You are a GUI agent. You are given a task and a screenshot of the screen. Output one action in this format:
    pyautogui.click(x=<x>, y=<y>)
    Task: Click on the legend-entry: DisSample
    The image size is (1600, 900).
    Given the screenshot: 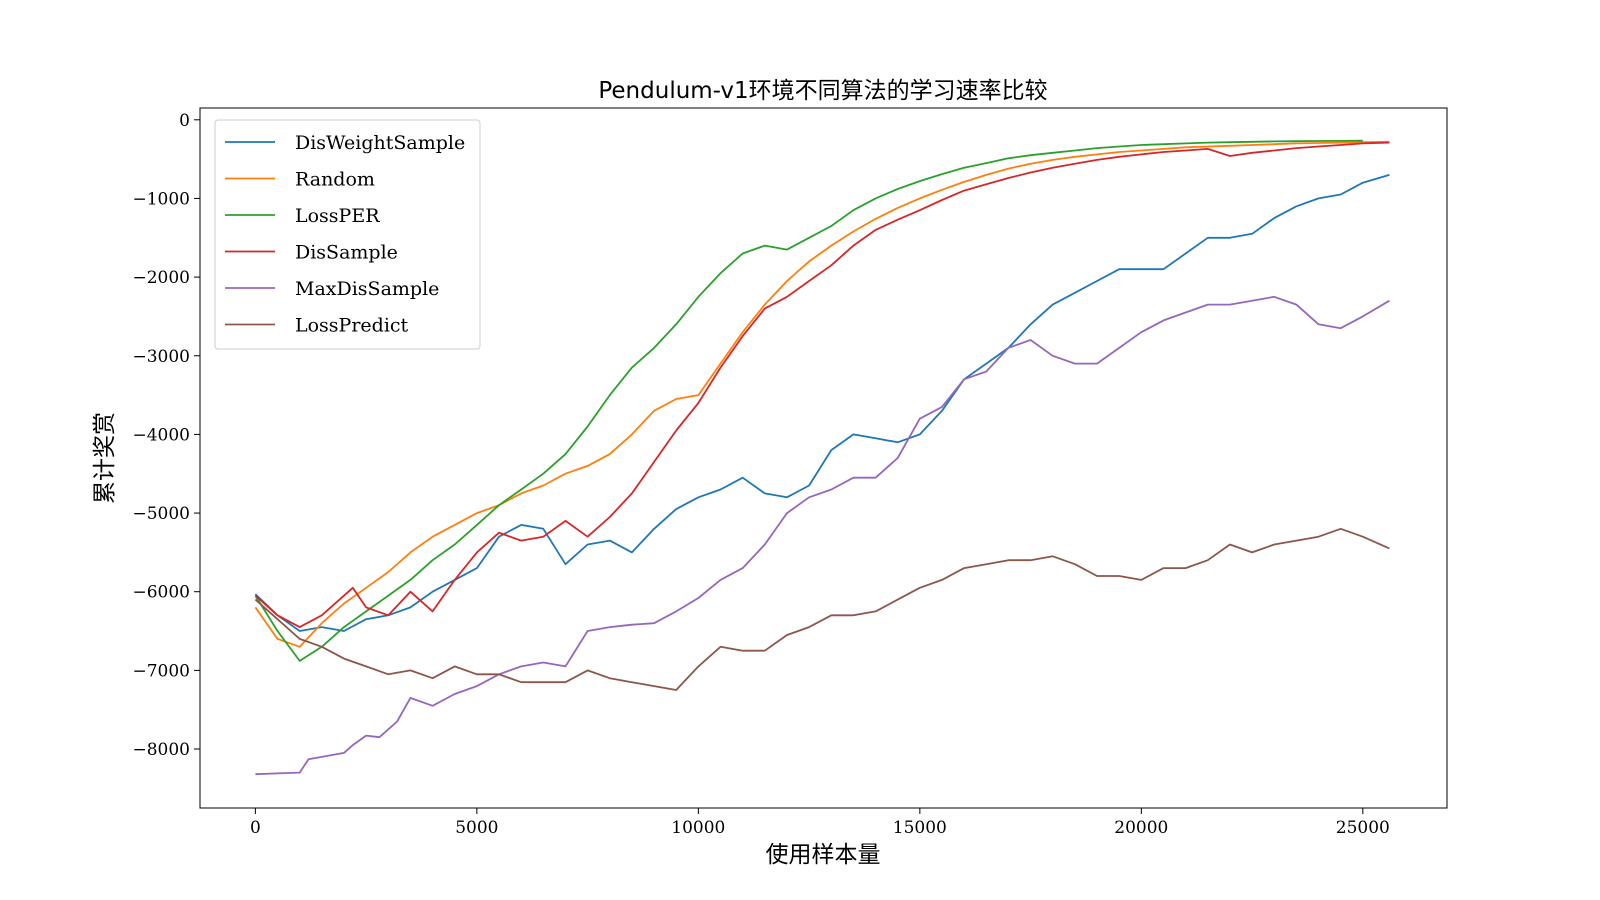 What is the action you would take?
    pyautogui.click(x=346, y=253)
    